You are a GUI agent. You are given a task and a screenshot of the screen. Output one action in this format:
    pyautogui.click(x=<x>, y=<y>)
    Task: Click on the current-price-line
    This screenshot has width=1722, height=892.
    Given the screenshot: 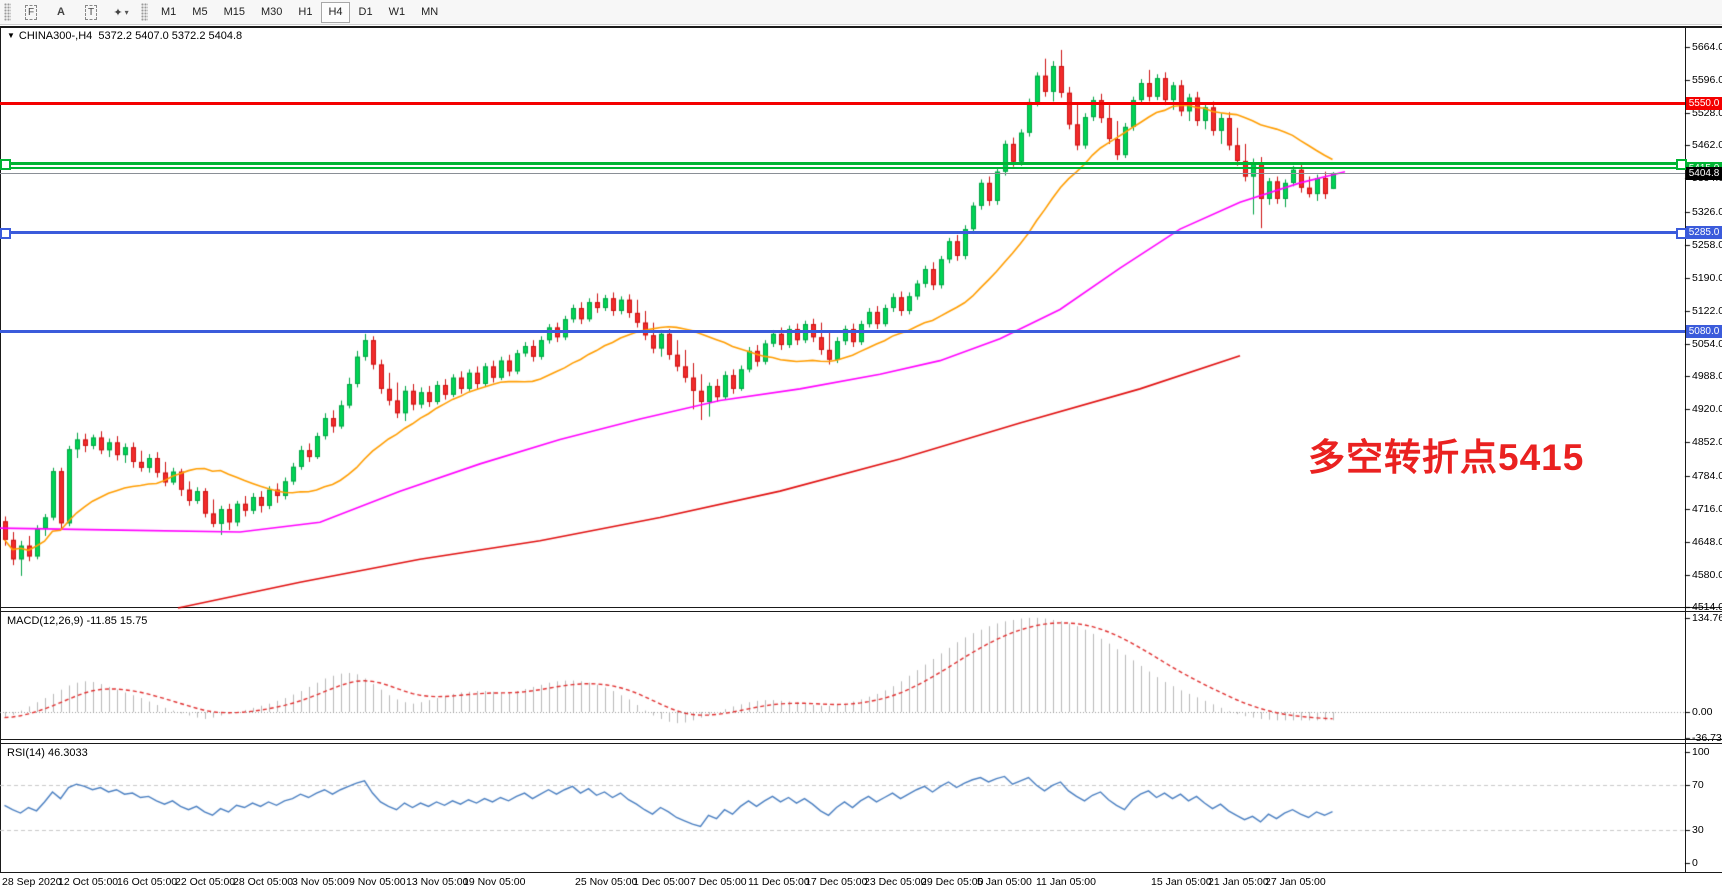 What is the action you would take?
    pyautogui.click(x=842, y=173)
    